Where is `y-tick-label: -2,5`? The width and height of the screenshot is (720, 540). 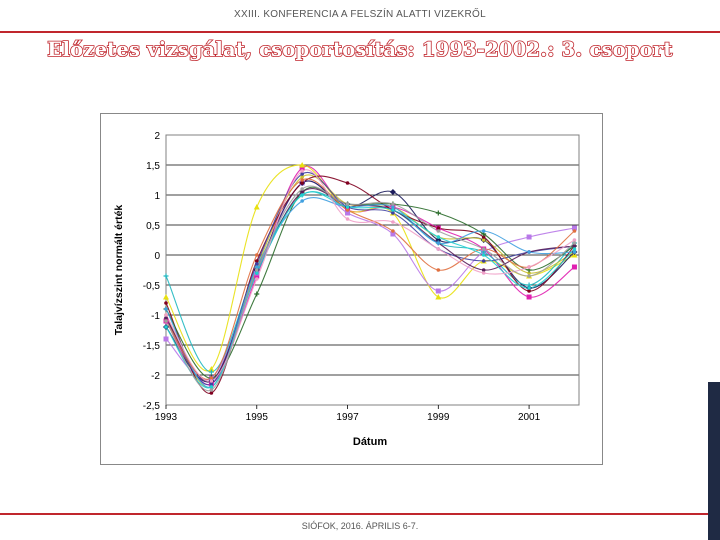
y-tick-label: -2,5 is located at coordinates (152, 406).